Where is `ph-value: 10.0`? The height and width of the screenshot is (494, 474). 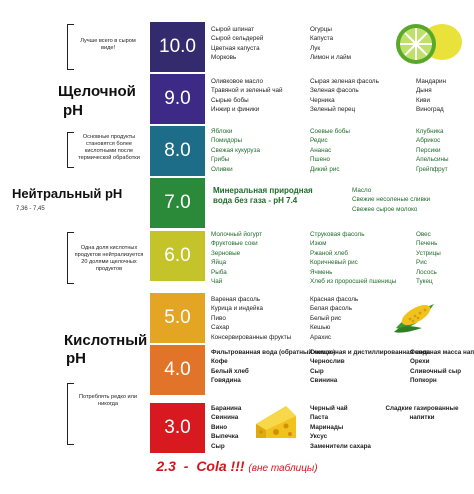 ph-value: 10.0 is located at coordinates (177, 46).